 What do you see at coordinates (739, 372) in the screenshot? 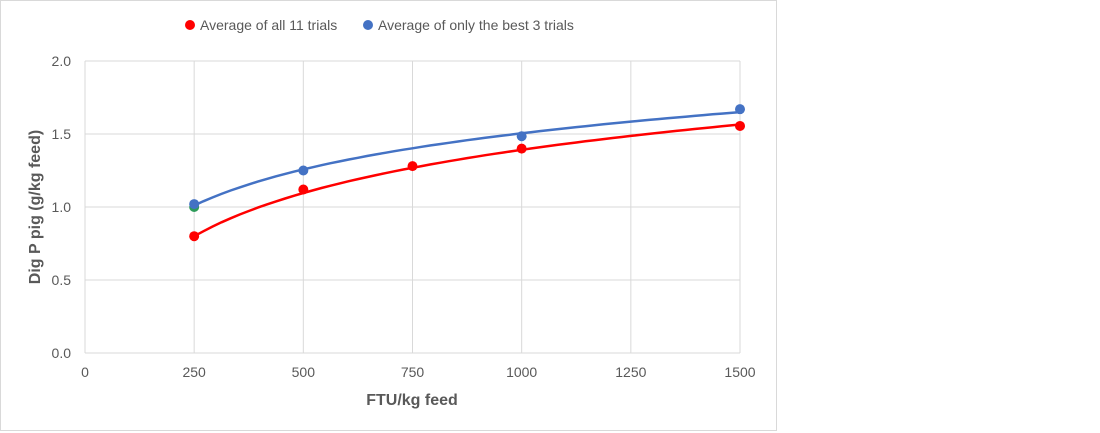
I see `x-tick-label: 1500` at bounding box center [739, 372].